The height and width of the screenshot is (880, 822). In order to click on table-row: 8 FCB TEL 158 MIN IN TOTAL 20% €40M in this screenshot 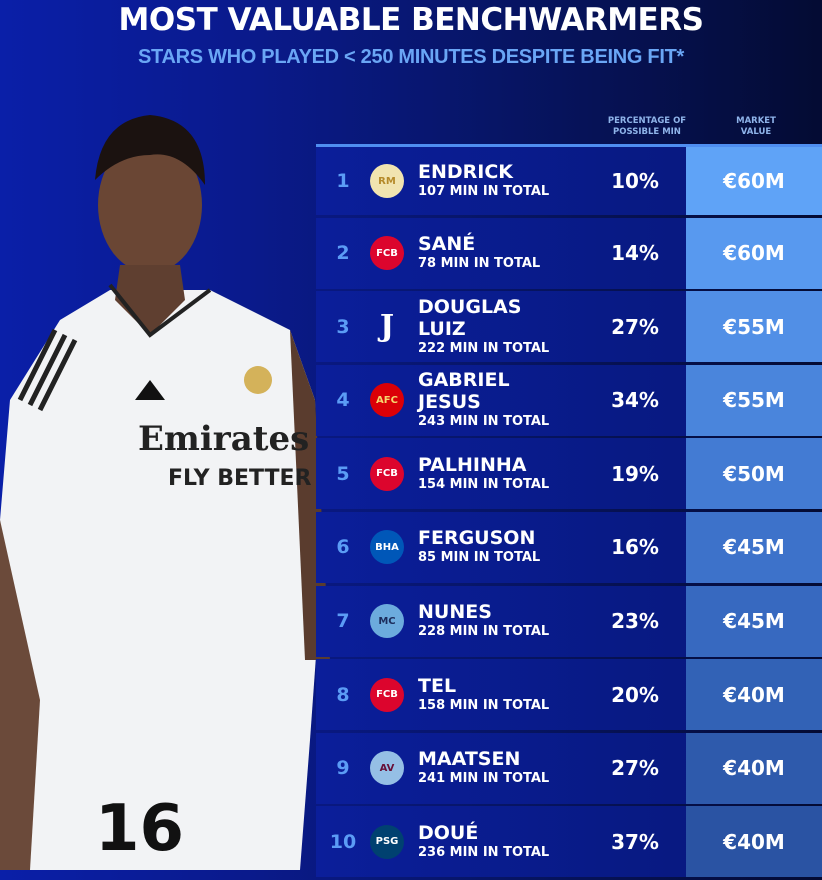, I will do `click(569, 695)`.